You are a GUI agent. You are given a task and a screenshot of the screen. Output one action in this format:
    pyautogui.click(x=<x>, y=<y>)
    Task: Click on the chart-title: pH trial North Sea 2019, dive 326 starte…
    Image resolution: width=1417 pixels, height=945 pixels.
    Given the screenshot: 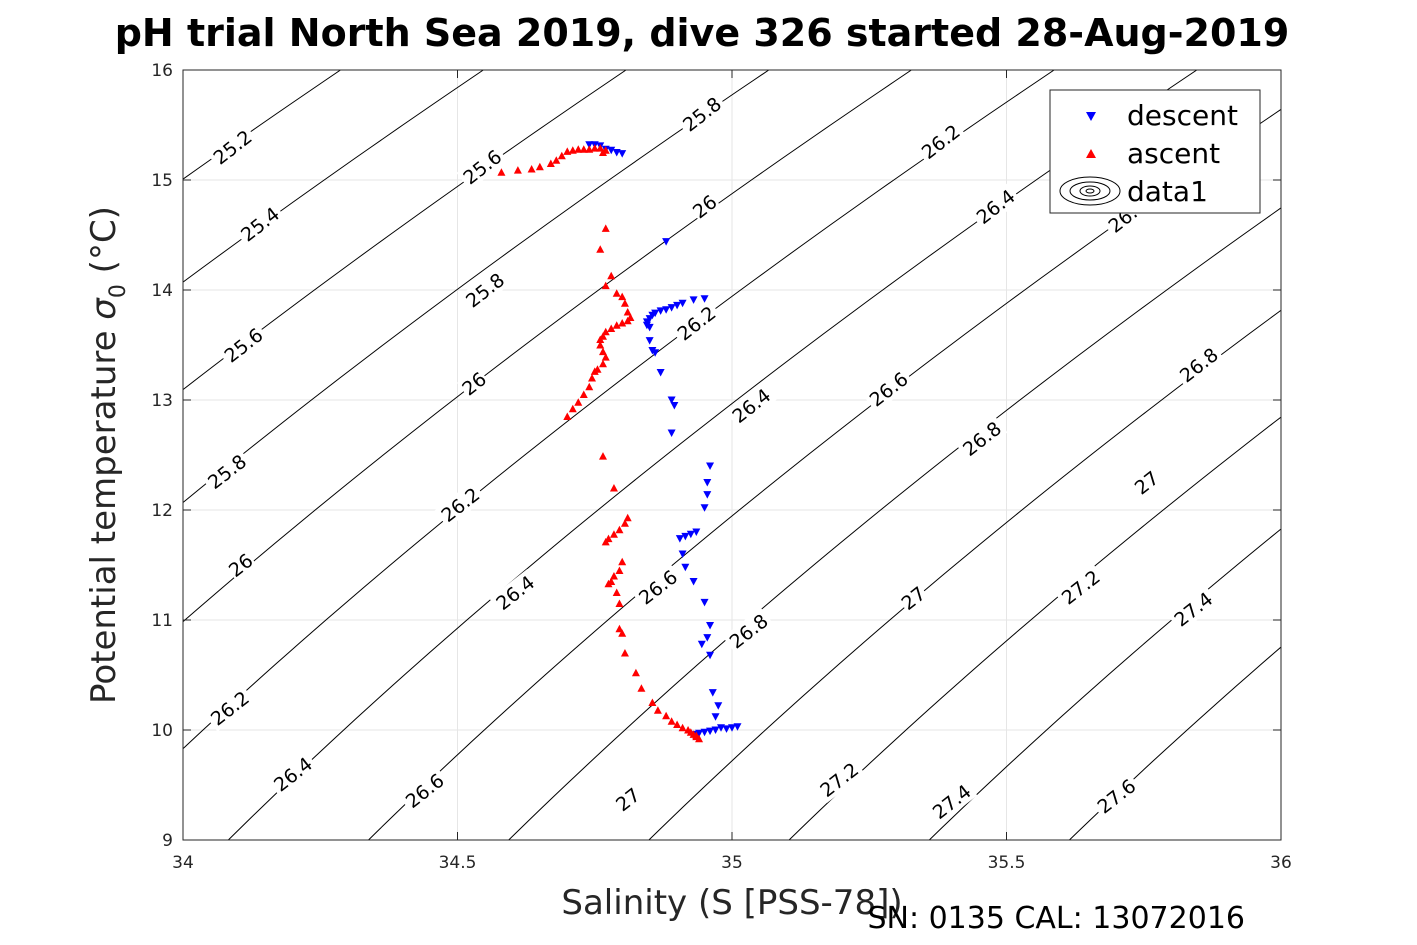 What is the action you would take?
    pyautogui.click(x=702, y=33)
    